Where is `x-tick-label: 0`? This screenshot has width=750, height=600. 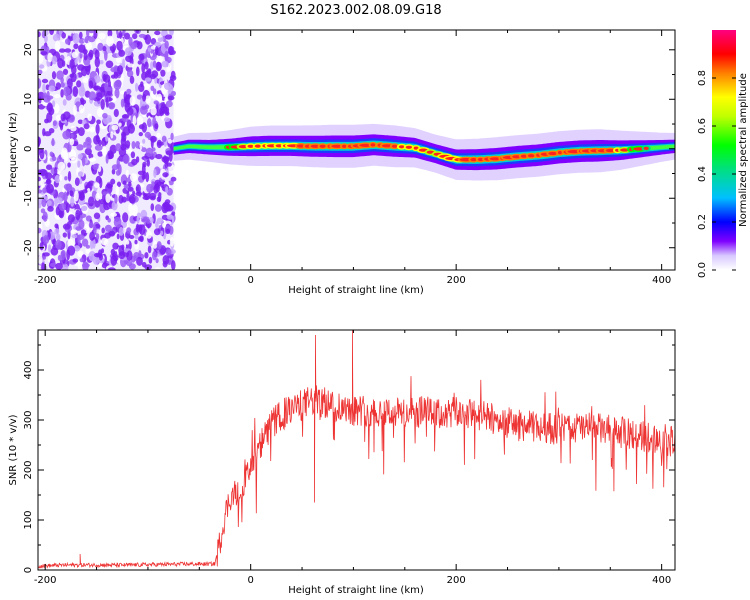 x-tick-label: 0 is located at coordinates (250, 580).